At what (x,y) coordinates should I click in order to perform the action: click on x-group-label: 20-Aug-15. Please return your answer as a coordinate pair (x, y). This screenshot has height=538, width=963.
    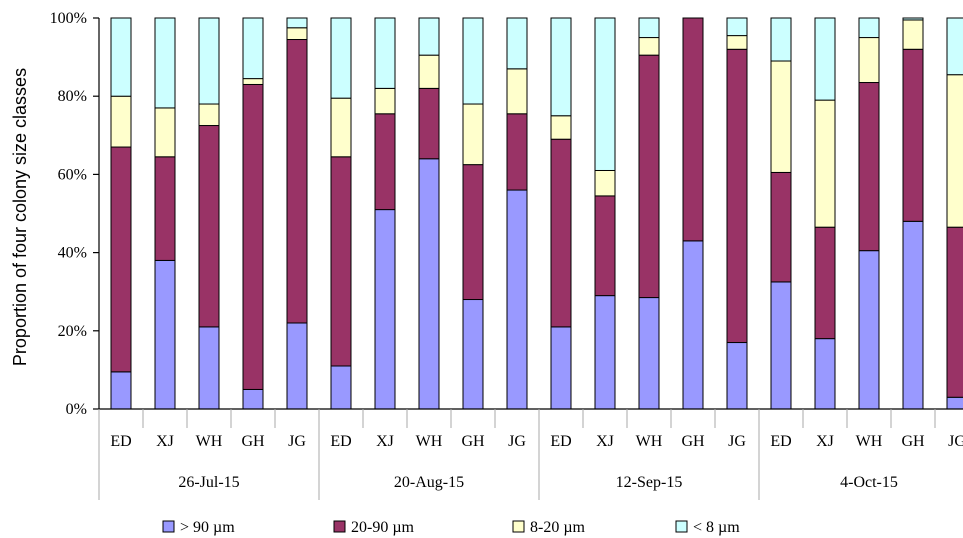
    Looking at the image, I should click on (429, 482).